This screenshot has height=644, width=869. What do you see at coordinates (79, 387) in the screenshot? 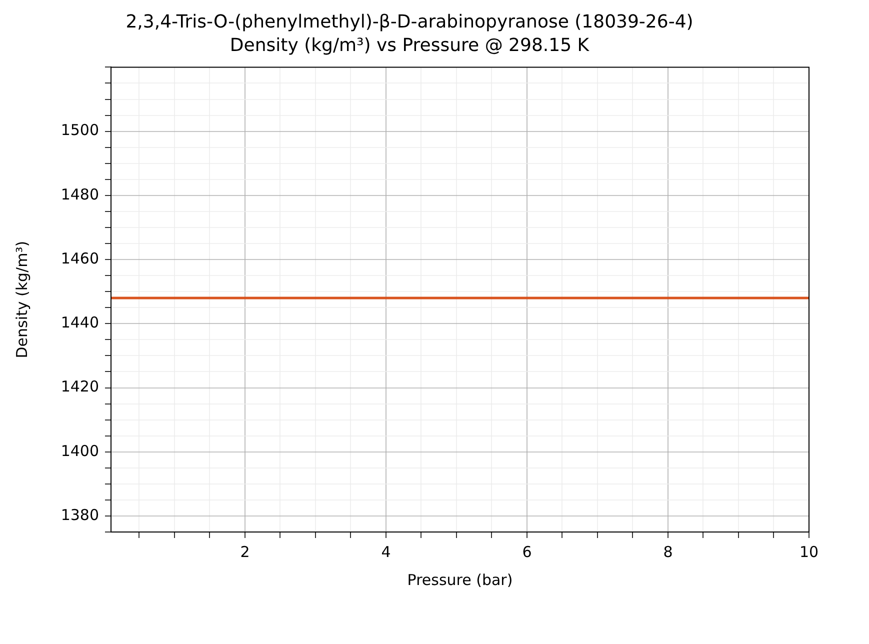
I see `y-tick-label: 1420` at bounding box center [79, 387].